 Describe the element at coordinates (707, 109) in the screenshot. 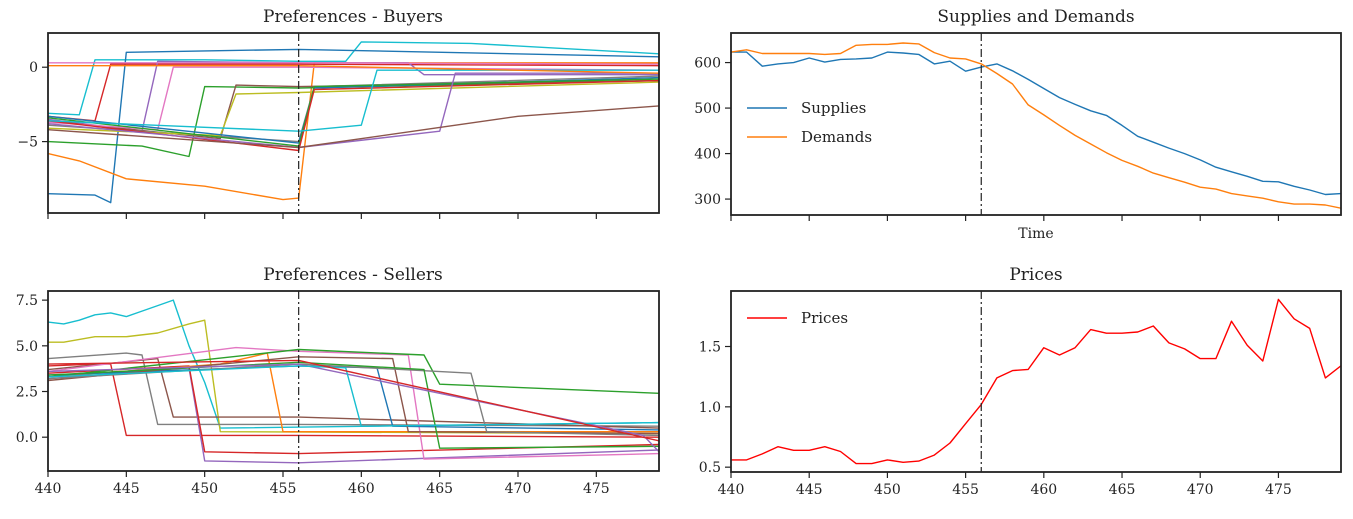

I see `y-tick-label: 500` at that location.